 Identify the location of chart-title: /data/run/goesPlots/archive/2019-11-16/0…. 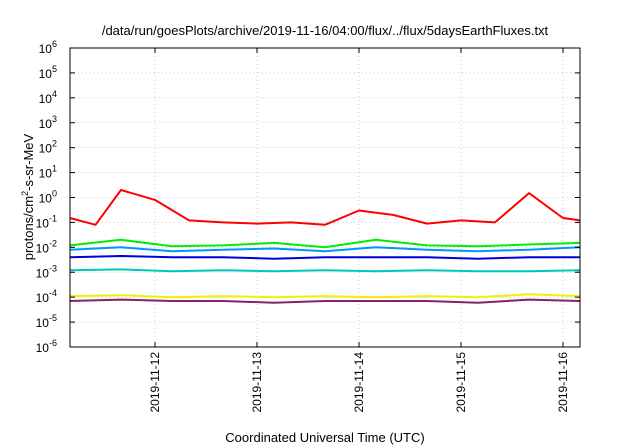
(325, 30).